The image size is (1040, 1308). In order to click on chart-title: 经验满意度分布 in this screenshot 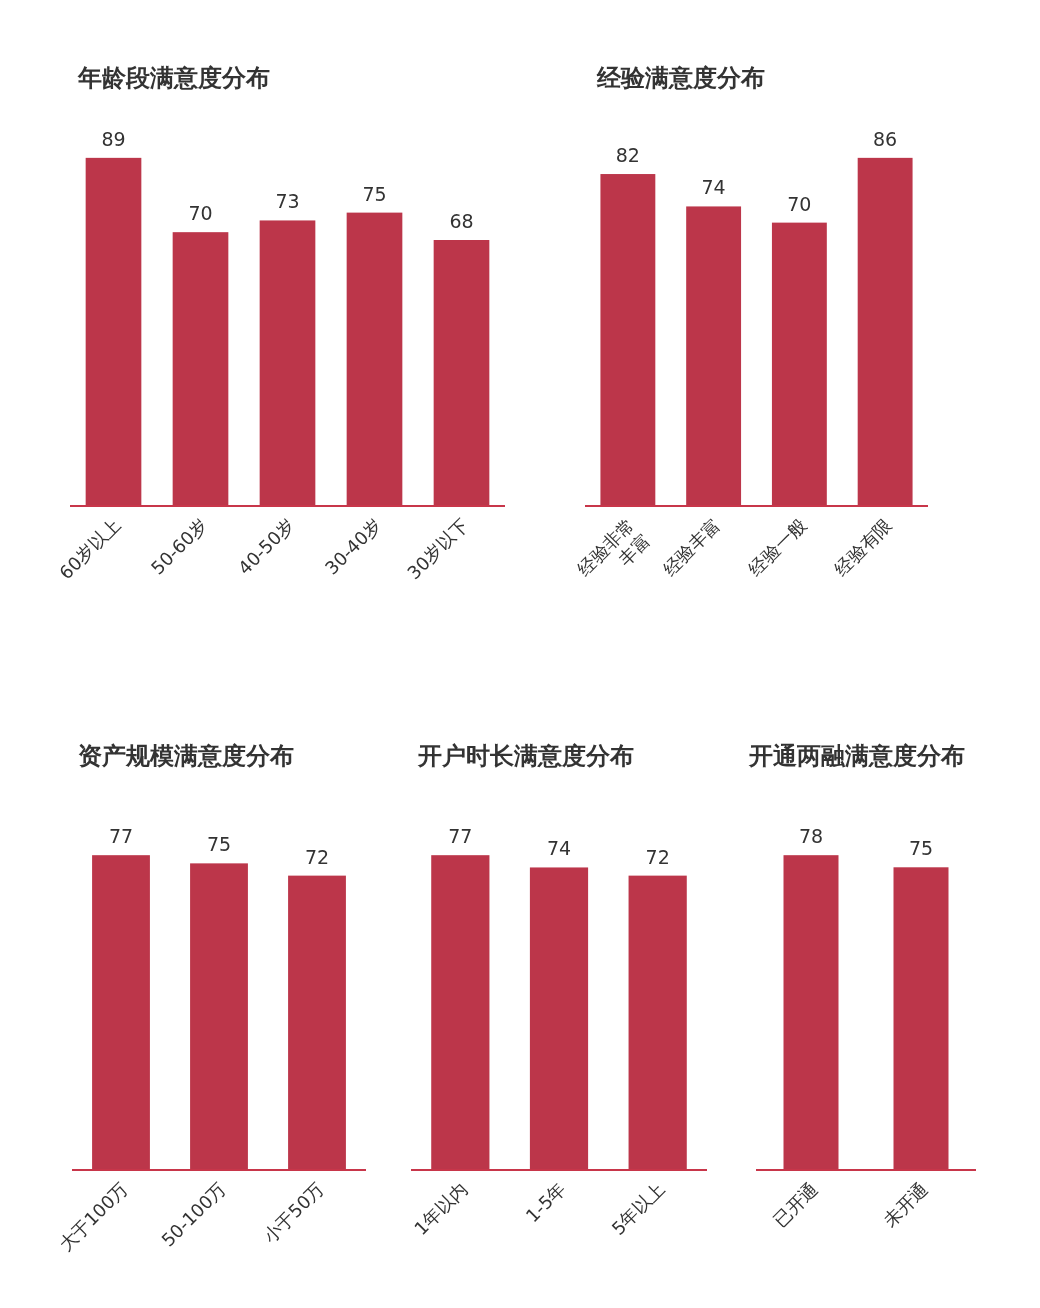, I will do `click(680, 78)`.